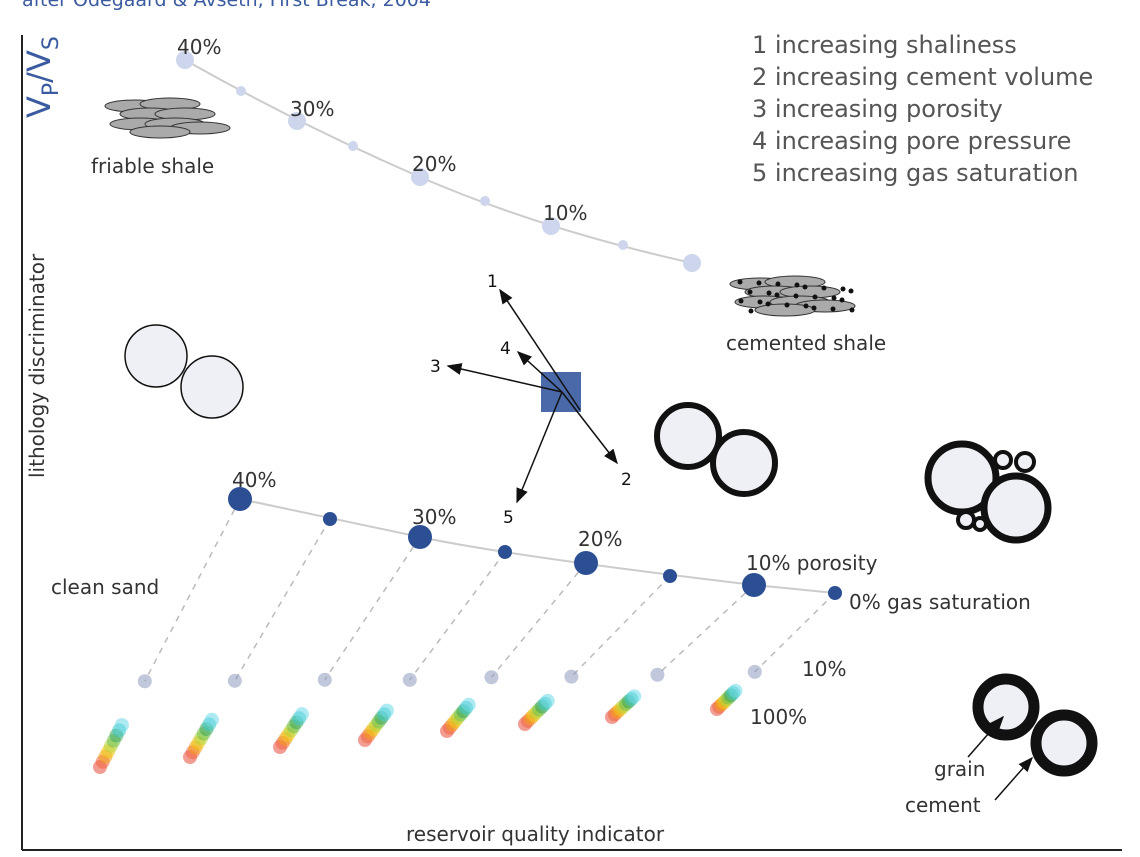 The width and height of the screenshot is (1140, 857). What do you see at coordinates (600, 539) in the screenshot?
I see `porosity-label: 20%` at bounding box center [600, 539].